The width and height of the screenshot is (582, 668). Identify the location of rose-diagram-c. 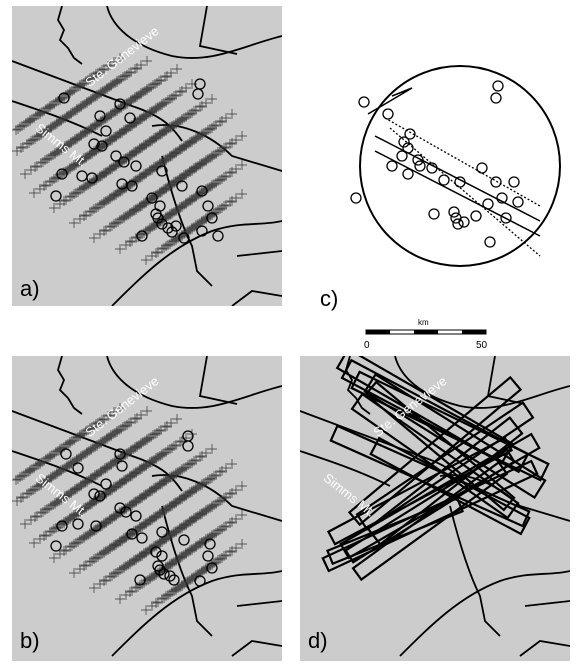
(455, 166).